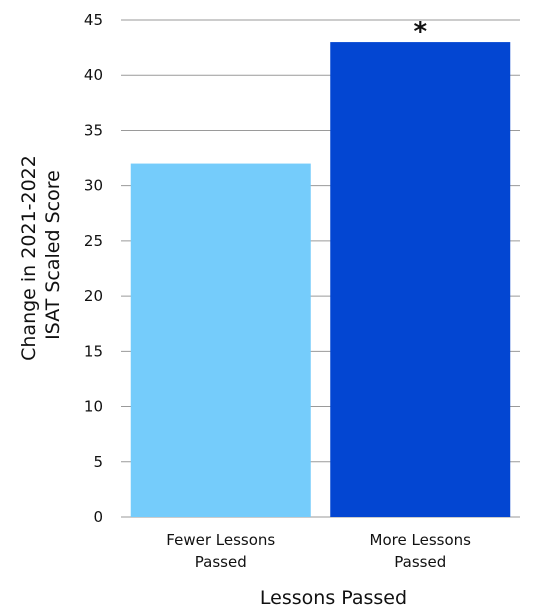  Describe the element at coordinates (98, 517) in the screenshot. I see `y-tick-label: 0` at that location.